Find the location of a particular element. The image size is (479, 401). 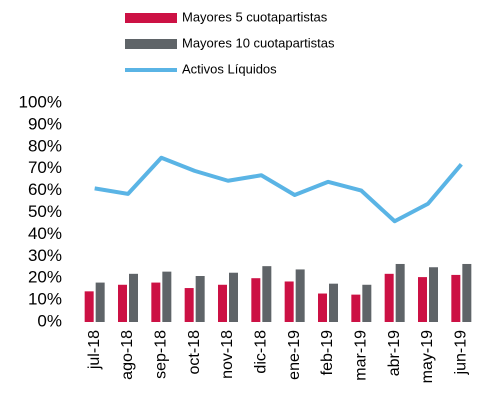

y-tick-label: 30% is located at coordinates (45, 255).